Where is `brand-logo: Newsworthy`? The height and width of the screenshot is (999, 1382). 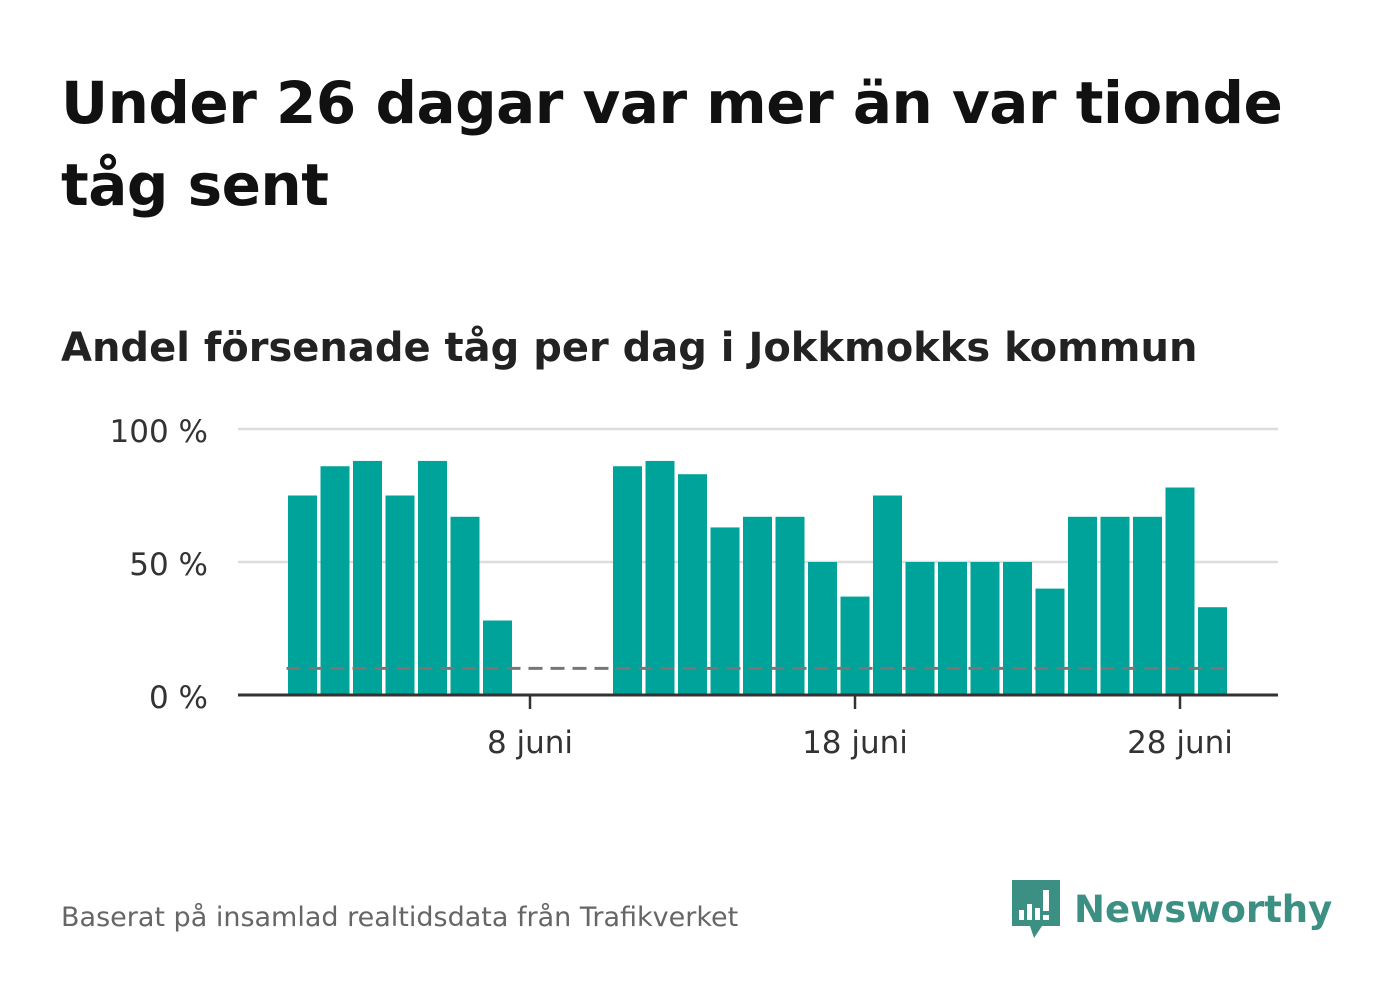
brand-logo: Newsworthy is located at coordinates (1171, 909).